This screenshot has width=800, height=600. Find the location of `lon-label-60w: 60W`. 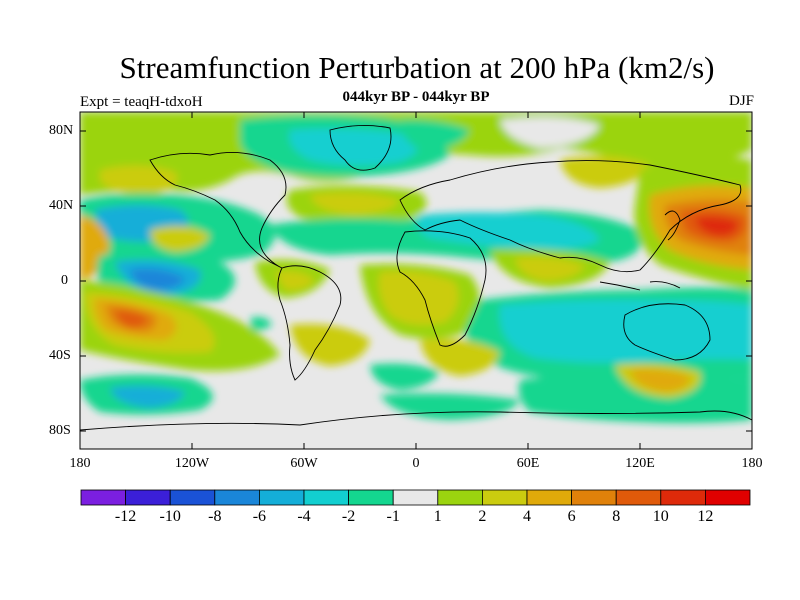

lon-label-60w: 60W is located at coordinates (304, 463).